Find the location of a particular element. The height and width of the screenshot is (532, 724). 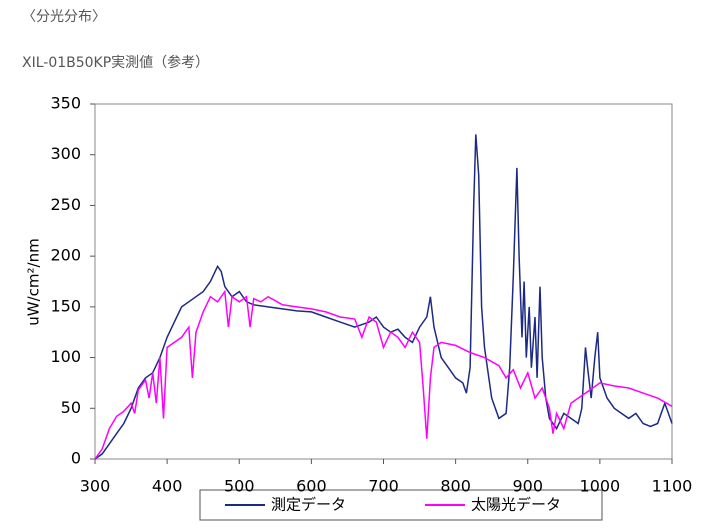

x-tick-label: 800 is located at coordinates (455, 486).